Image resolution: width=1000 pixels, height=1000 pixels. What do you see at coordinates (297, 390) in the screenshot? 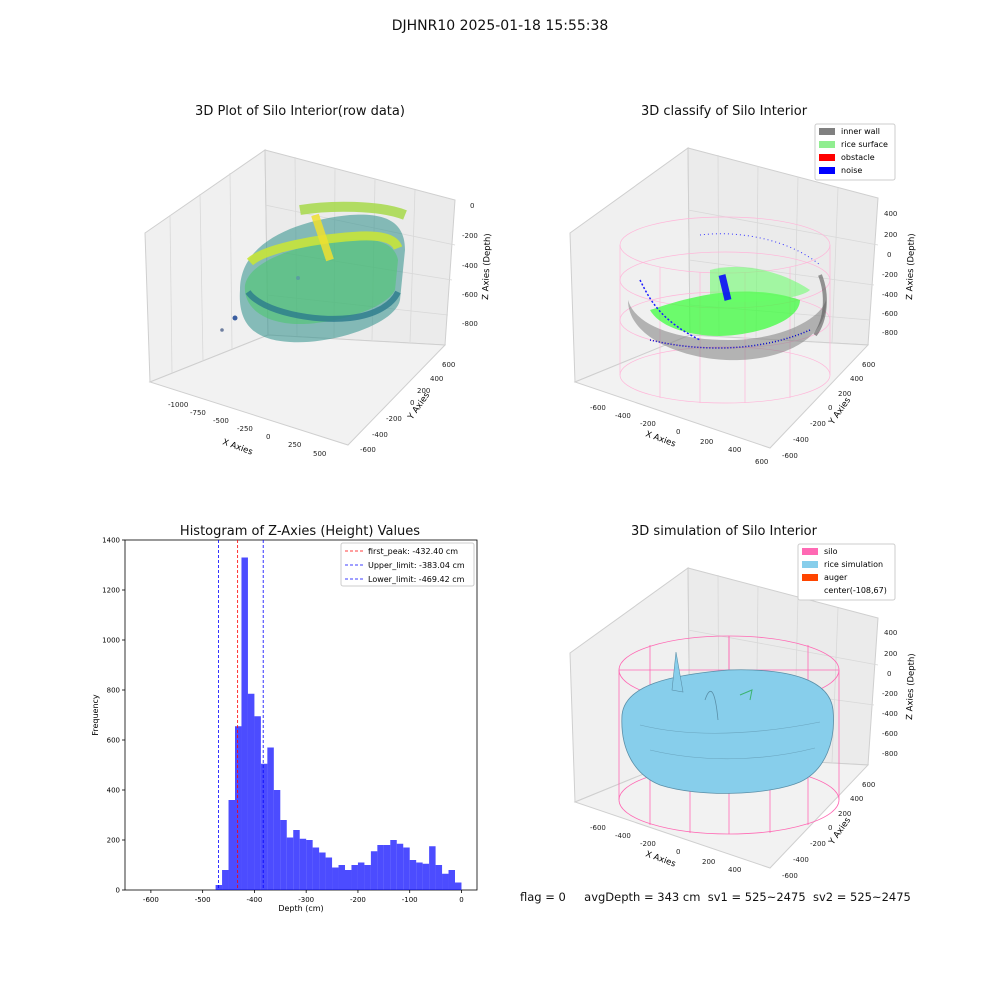
I see `raw-floor-pane` at bounding box center [297, 390].